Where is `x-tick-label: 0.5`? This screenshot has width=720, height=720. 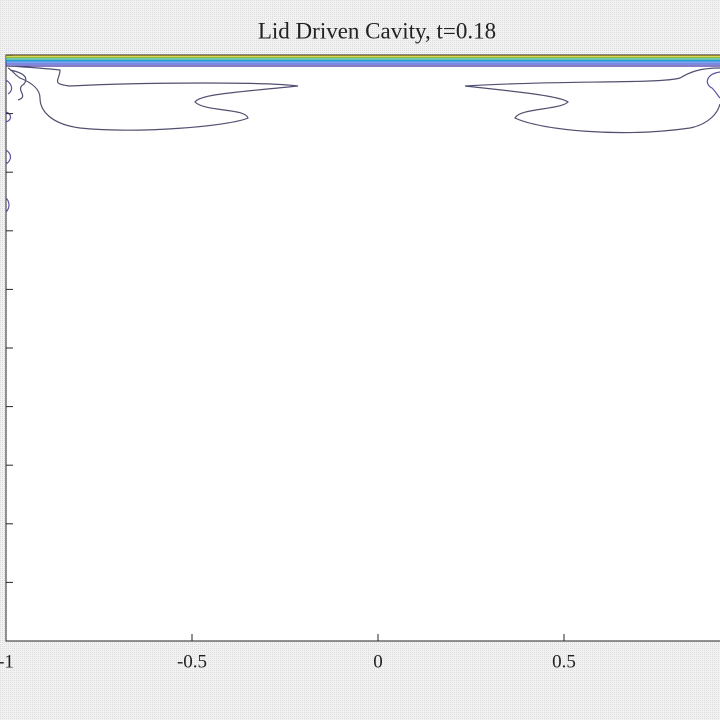 x-tick-label: 0.5 is located at coordinates (564, 661).